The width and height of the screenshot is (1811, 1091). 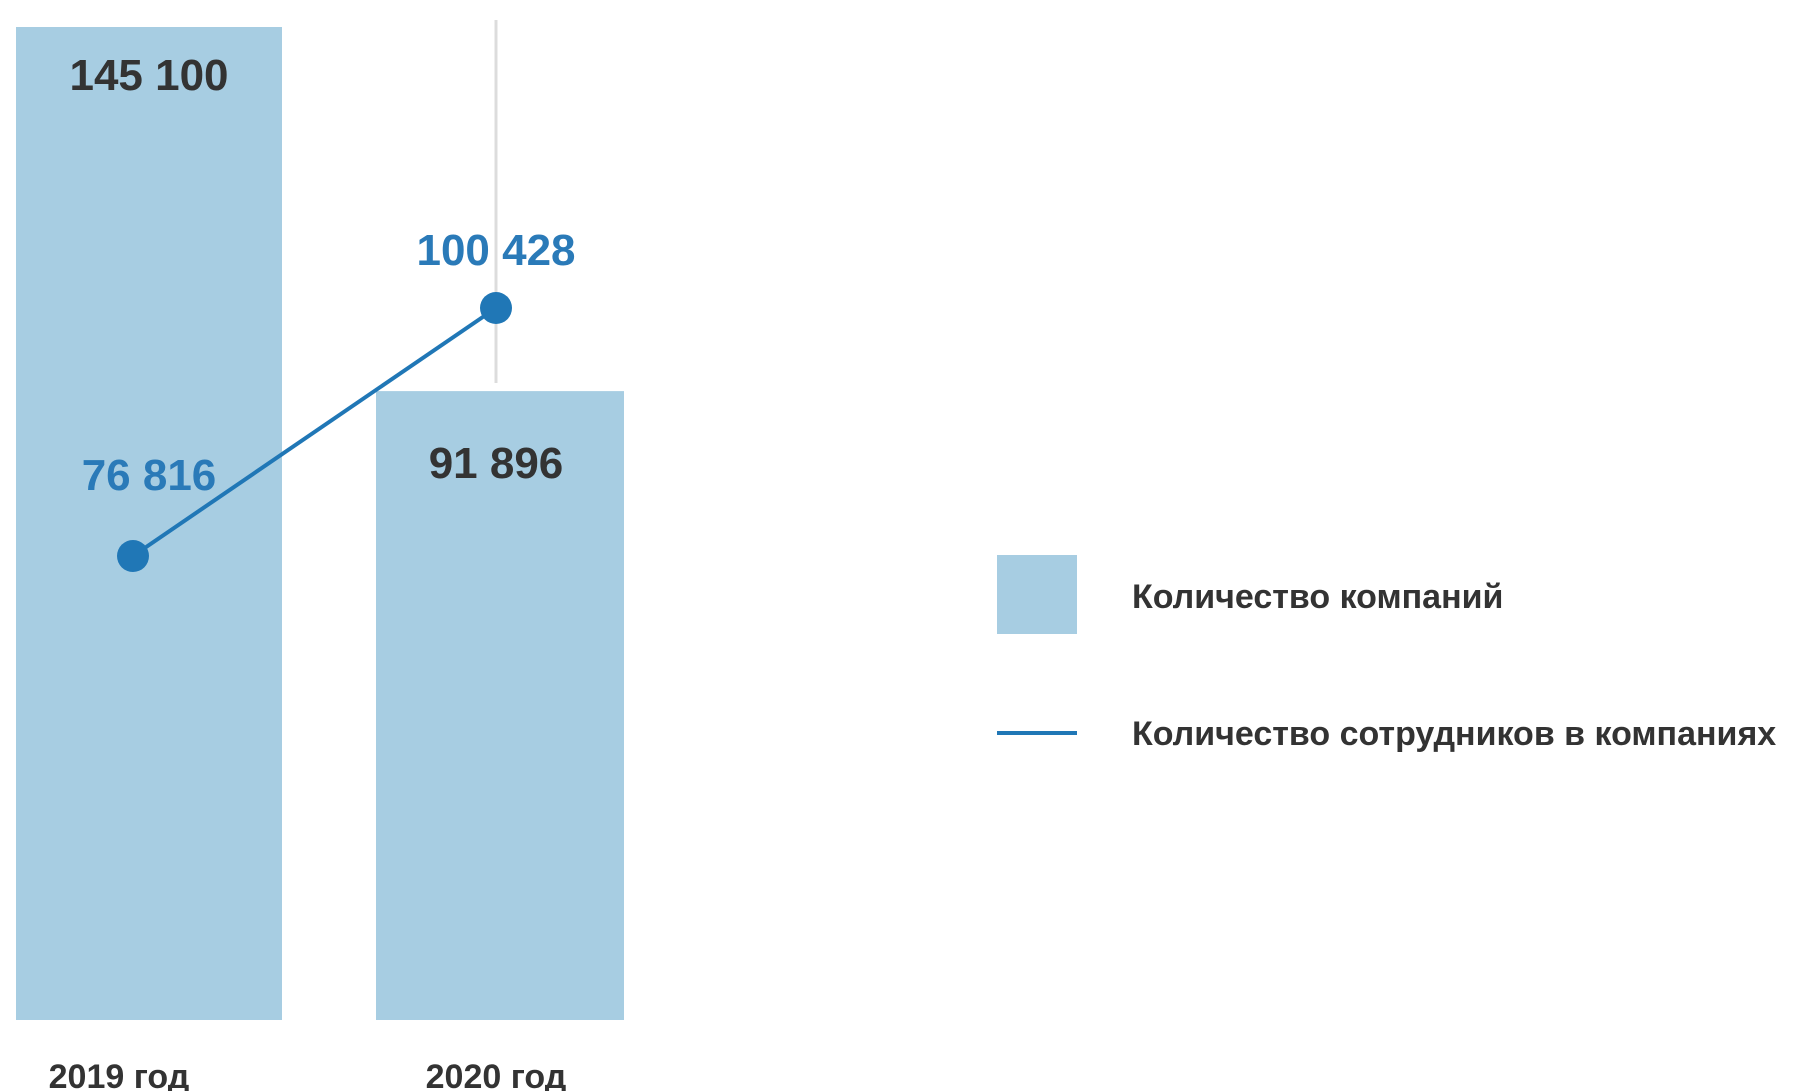 I want to click on legend-swatch-bar, so click(x=1037, y=594).